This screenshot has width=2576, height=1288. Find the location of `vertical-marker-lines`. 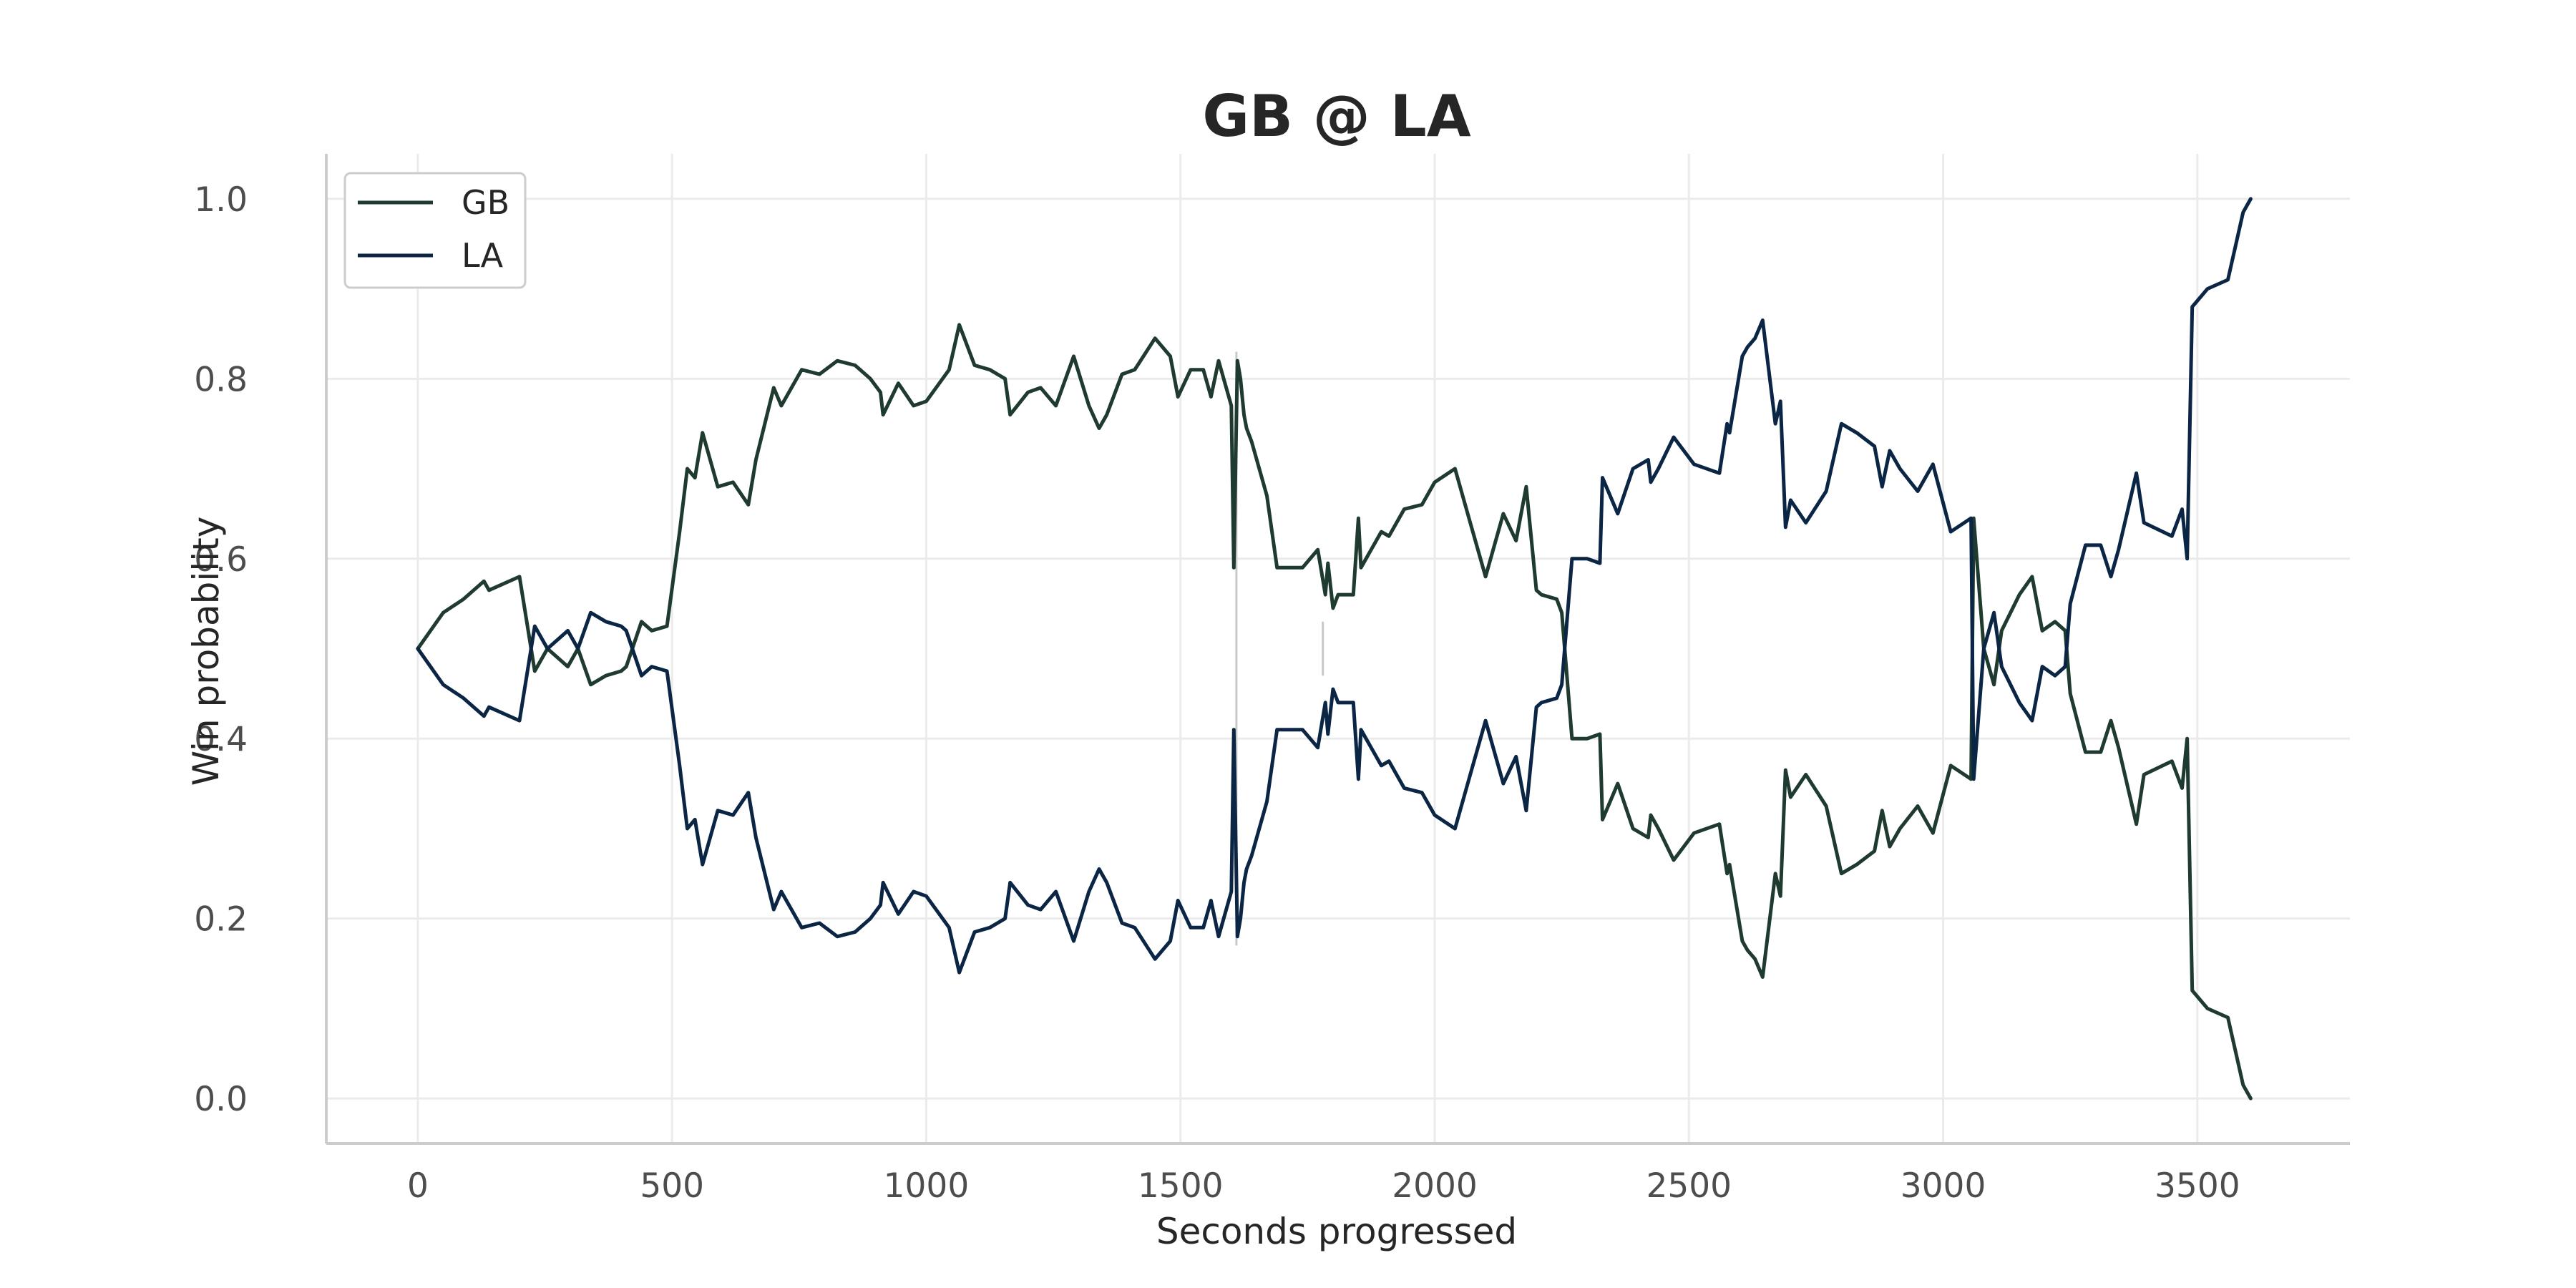

vertical-marker-lines is located at coordinates (1279, 648).